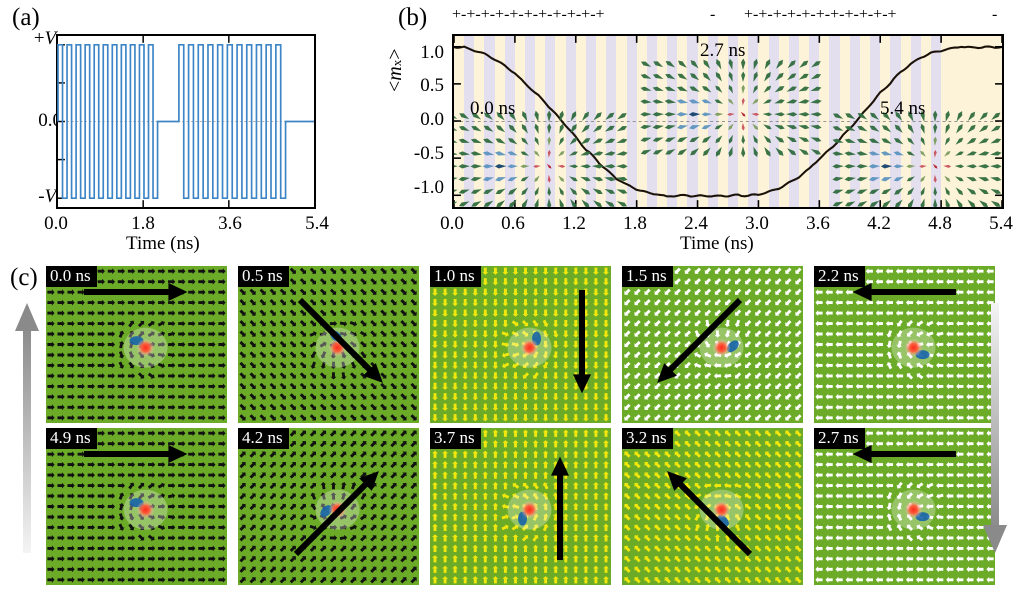  Describe the element at coordinates (696, 223) in the screenshot. I see `panel-b-xtick-2_4: 2.4` at that location.